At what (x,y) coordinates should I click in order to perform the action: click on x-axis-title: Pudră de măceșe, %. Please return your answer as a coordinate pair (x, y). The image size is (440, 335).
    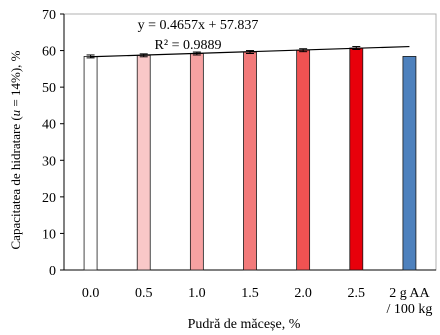
    Looking at the image, I should click on (244, 324).